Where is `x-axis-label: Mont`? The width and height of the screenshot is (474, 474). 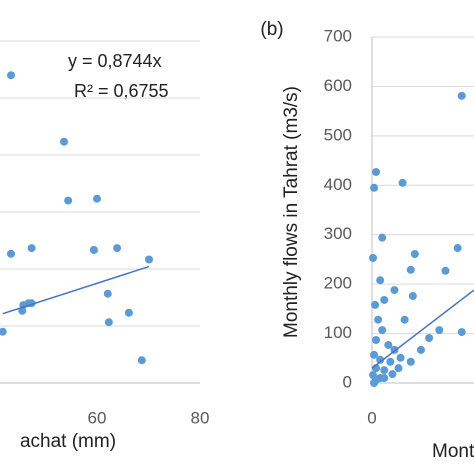
x-axis-label: Mont is located at coordinates (453, 451).